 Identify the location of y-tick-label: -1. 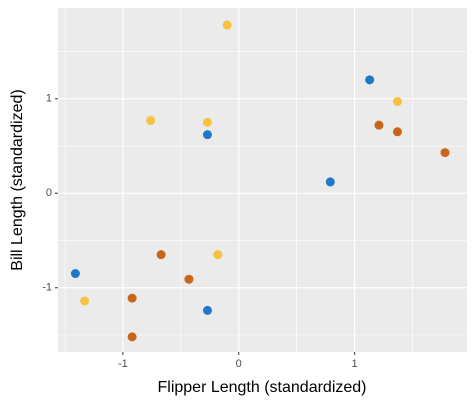
(47, 288).